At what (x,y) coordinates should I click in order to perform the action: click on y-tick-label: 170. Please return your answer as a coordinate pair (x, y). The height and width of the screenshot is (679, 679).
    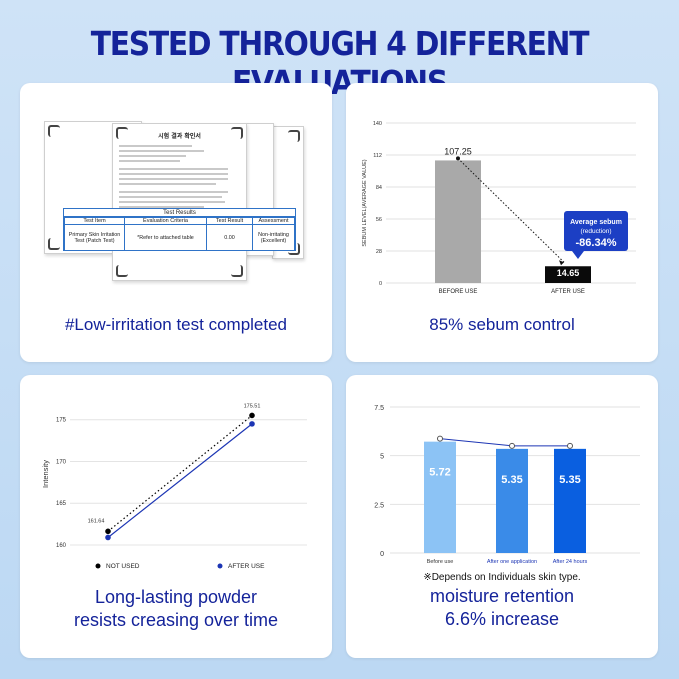
    Looking at the image, I should click on (61, 462).